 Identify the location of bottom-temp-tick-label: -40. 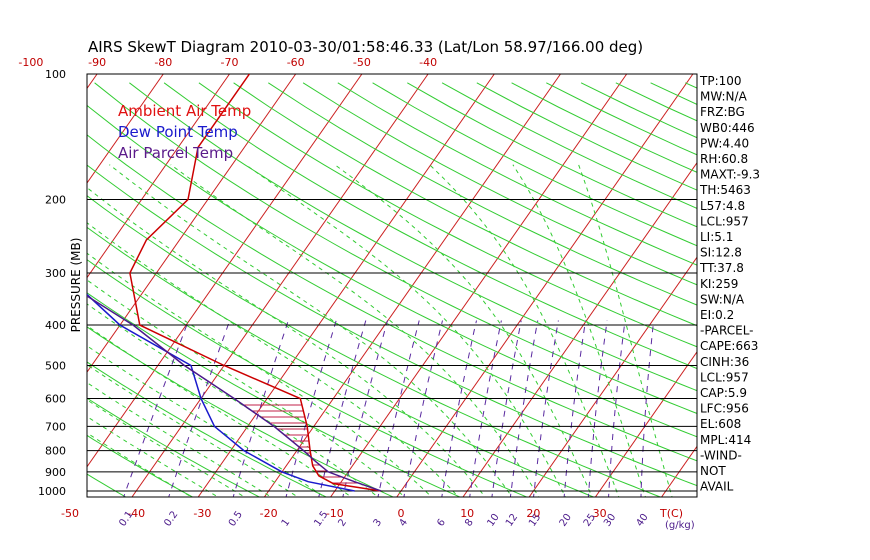
(136, 513).